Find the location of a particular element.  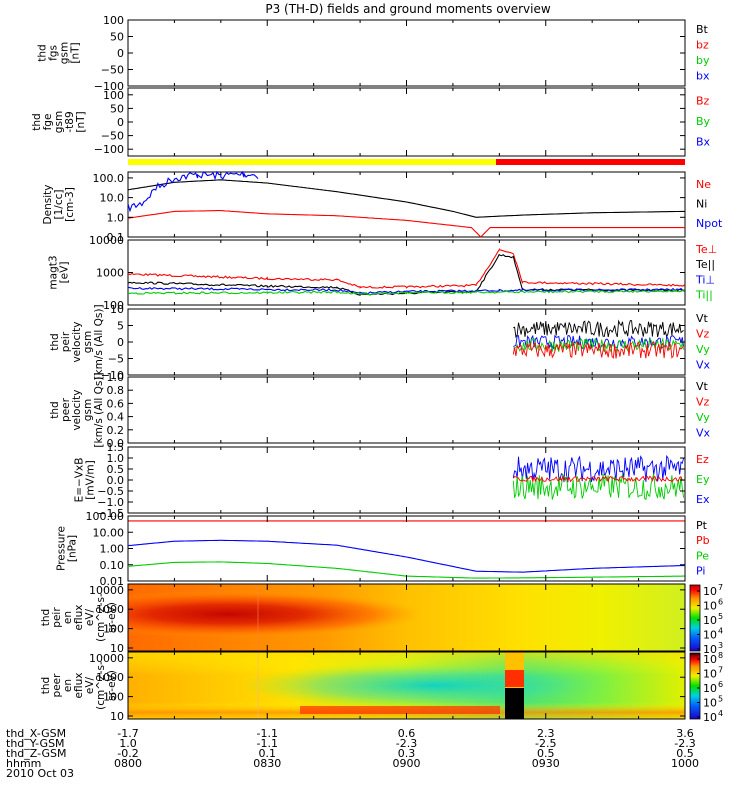

y-axis-label: E=−VxB is located at coordinates (80, 480).